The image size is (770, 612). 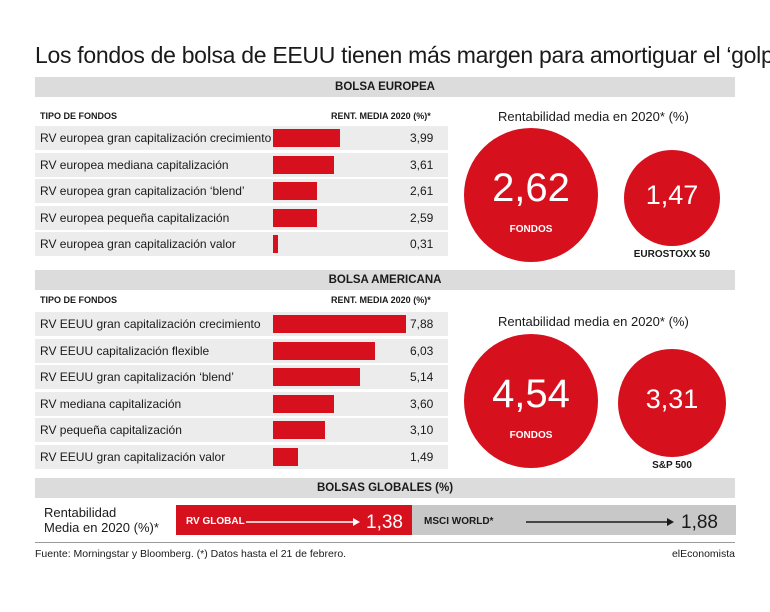 What do you see at coordinates (422, 430) in the screenshot?
I see `america-value-label: 3,10` at bounding box center [422, 430].